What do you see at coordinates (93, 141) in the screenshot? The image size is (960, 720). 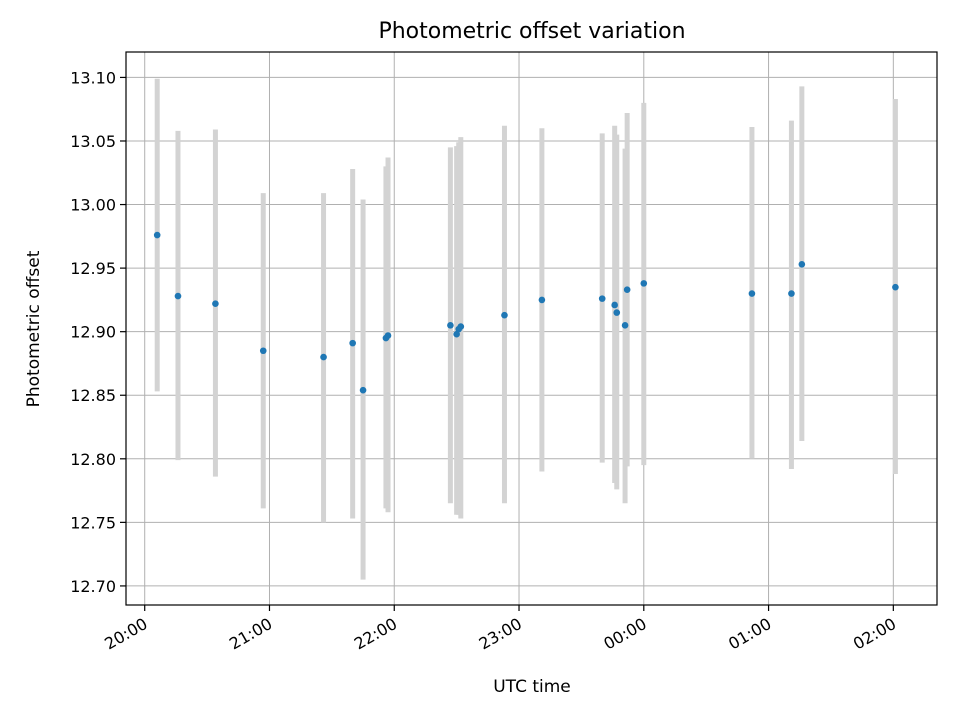 I see `y-tick-label: 13.05` at bounding box center [93, 141].